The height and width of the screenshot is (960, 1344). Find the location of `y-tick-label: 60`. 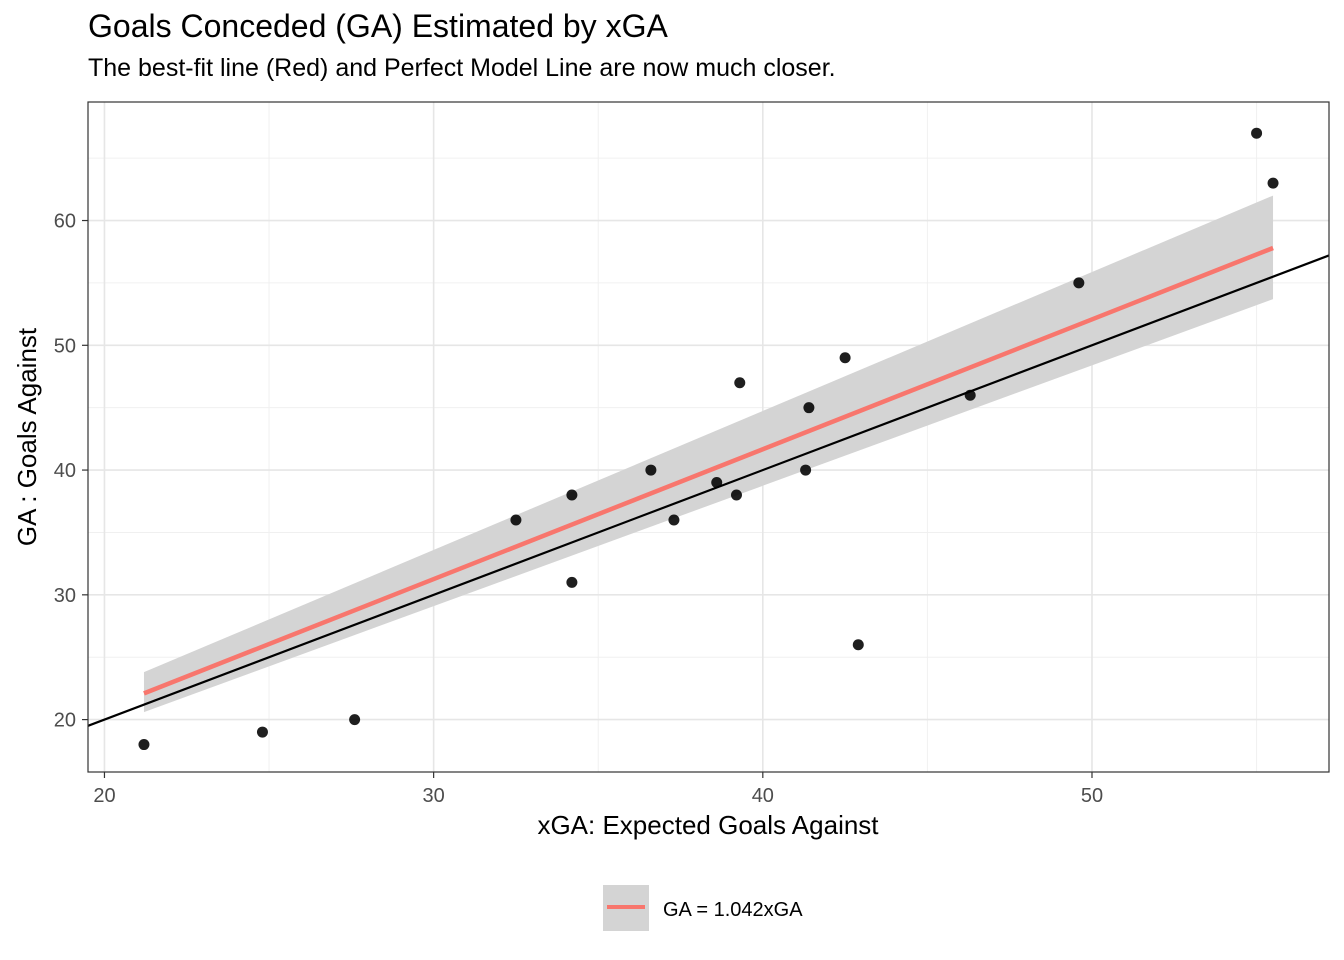

y-tick-label: 60 is located at coordinates (65, 222).